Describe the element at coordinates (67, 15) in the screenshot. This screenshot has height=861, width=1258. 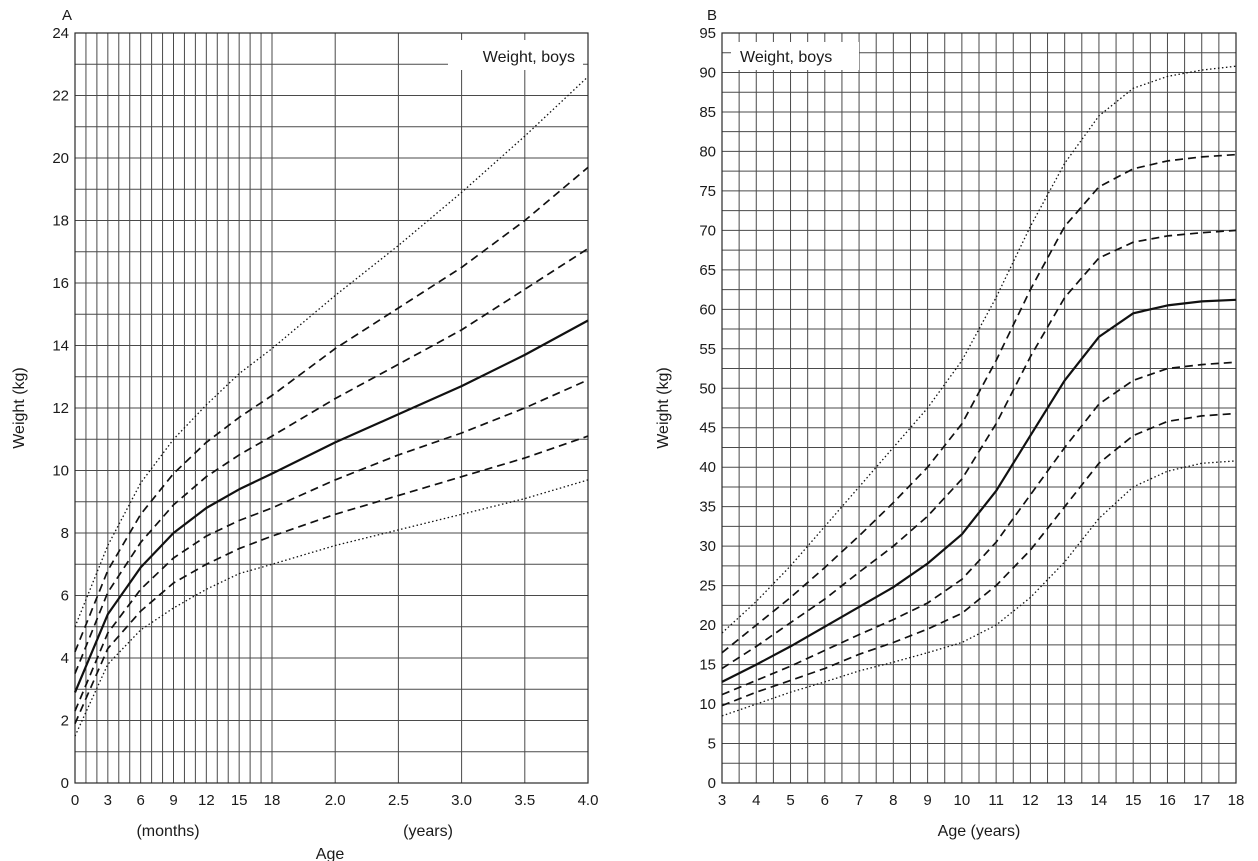
I see `panel-letter: A` at that location.